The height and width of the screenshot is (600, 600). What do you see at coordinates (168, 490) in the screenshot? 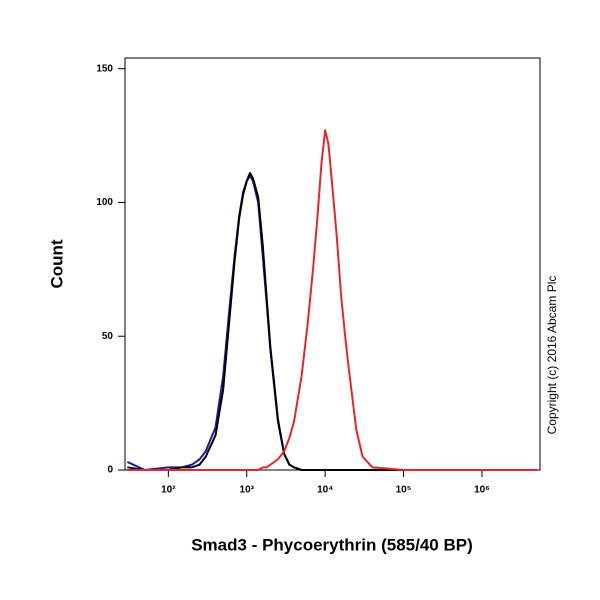
I see `x-tick-label: 10²` at bounding box center [168, 490].